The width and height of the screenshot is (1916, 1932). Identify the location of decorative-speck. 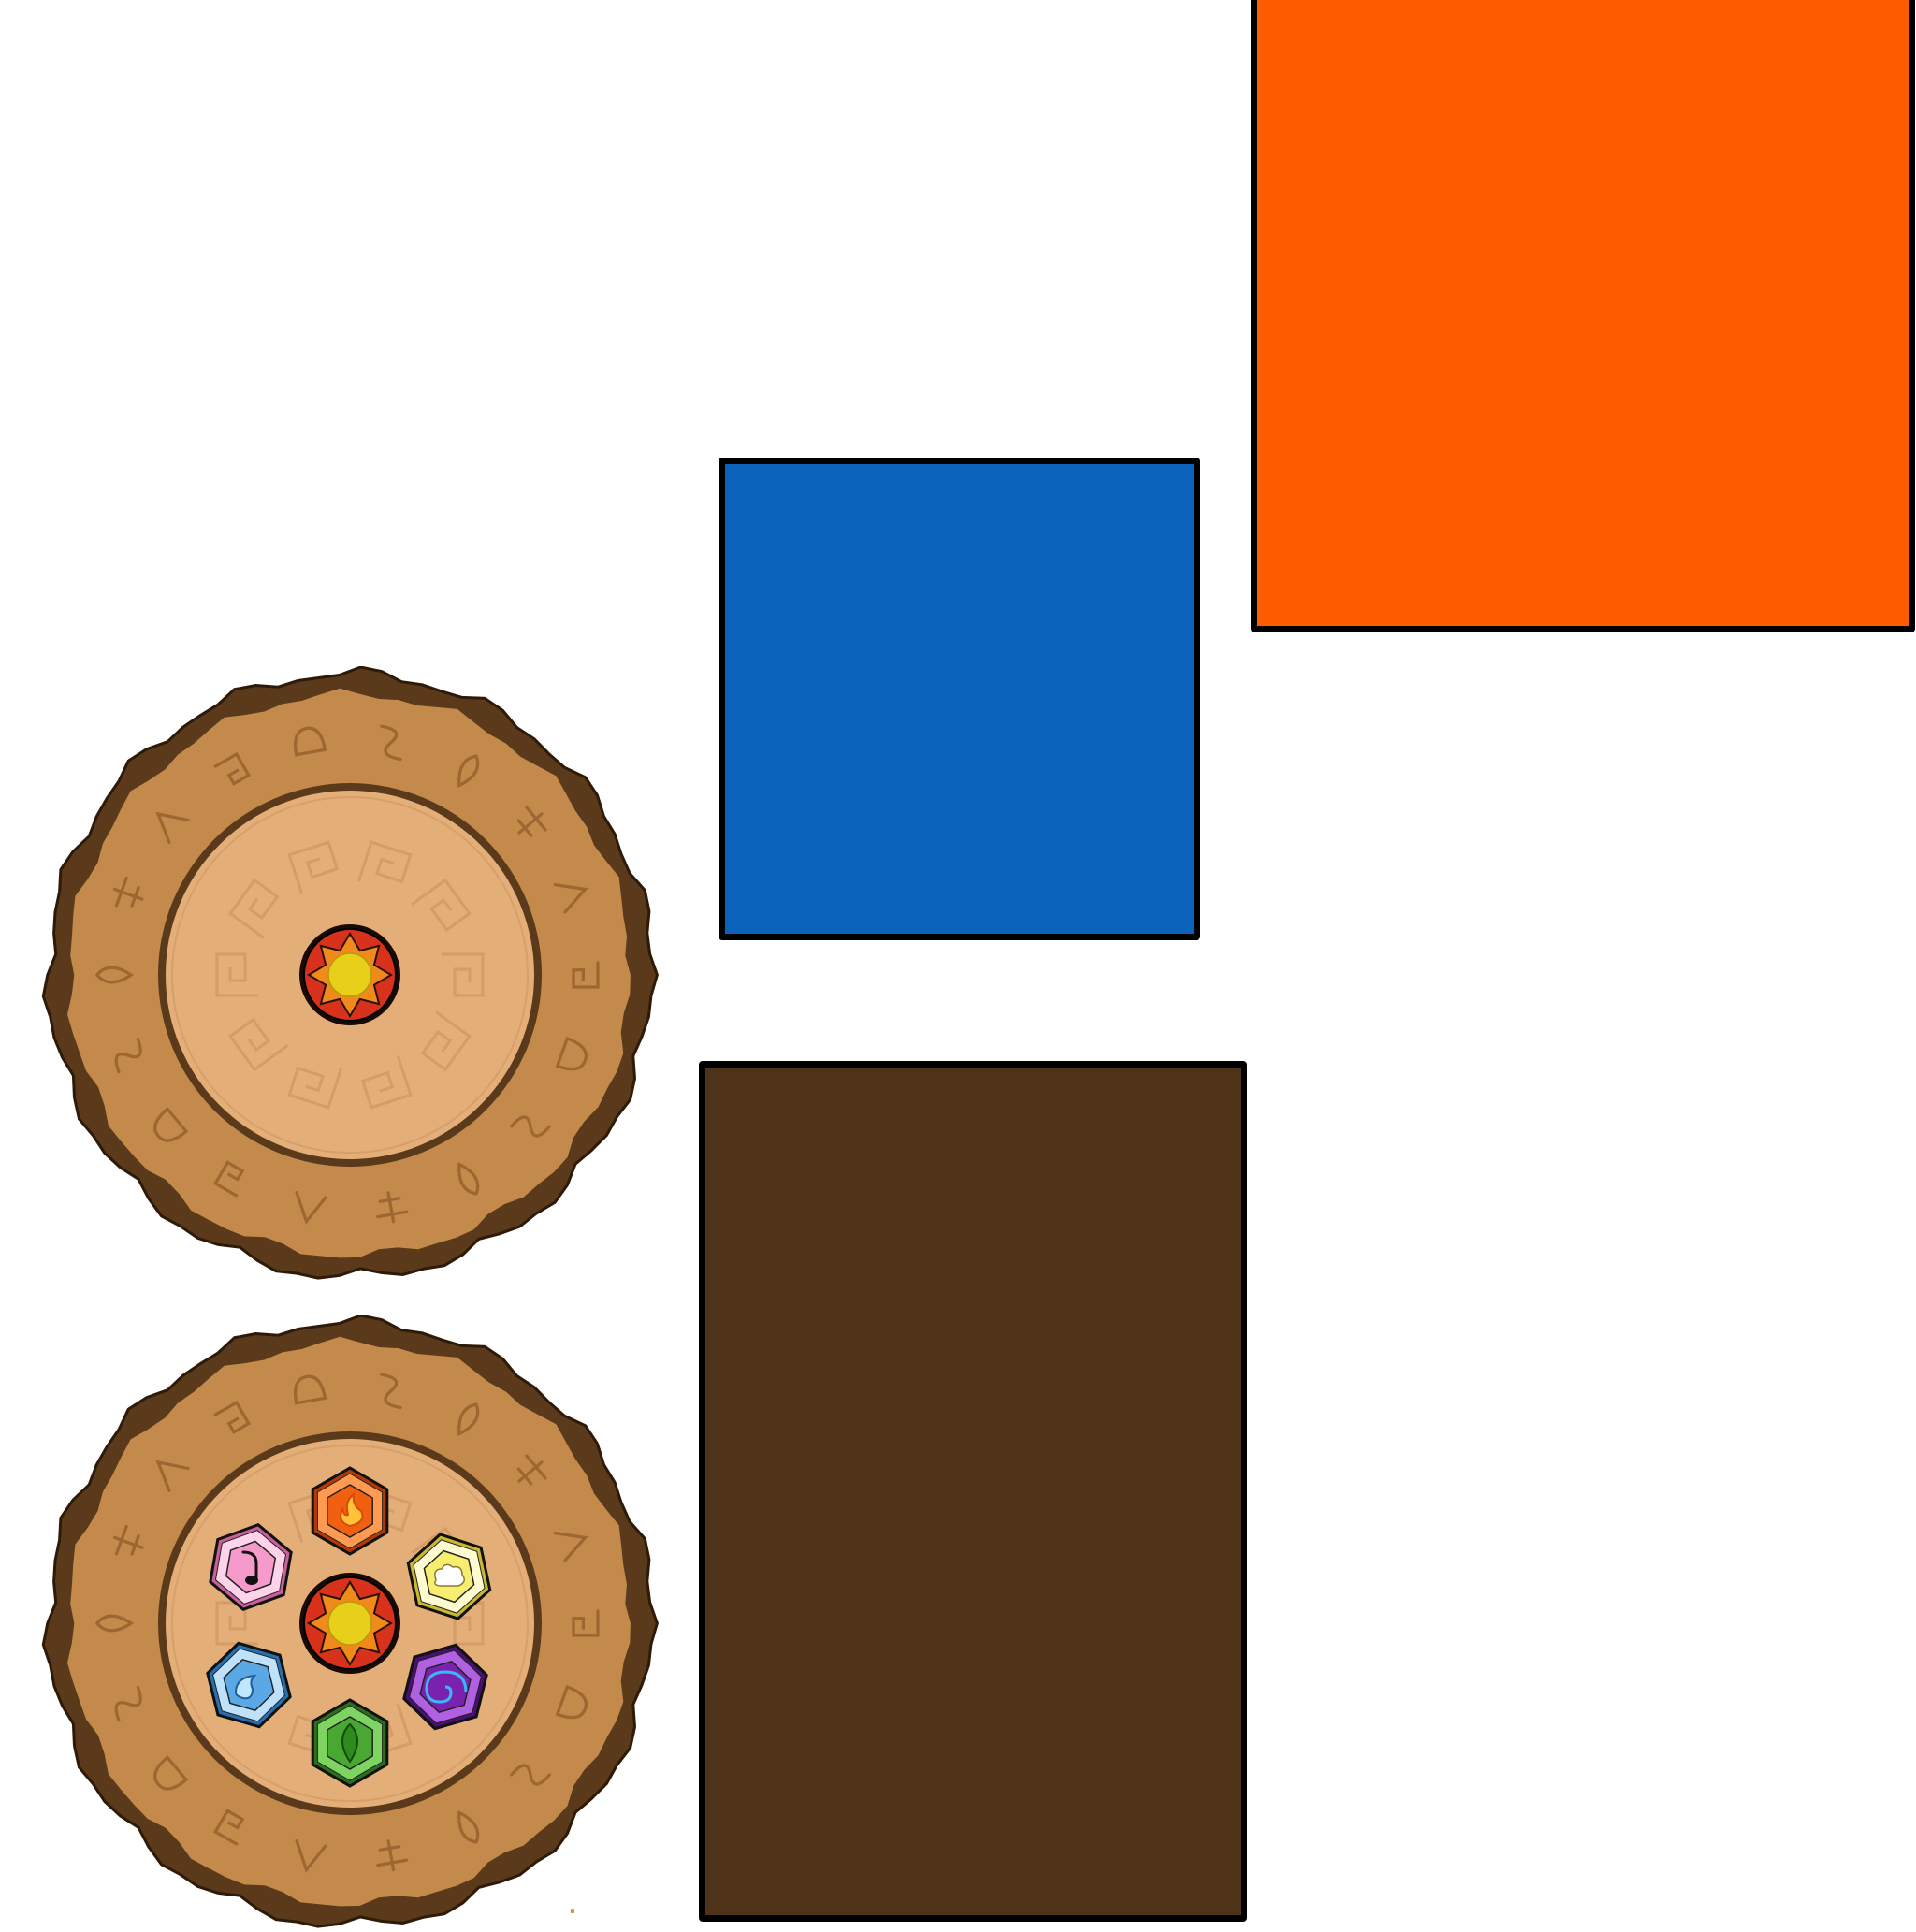
(572, 1911).